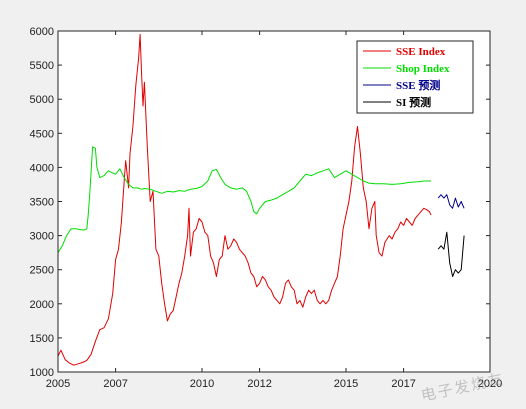  What do you see at coordinates (42, 305) in the screenshot?
I see `y-tick-label: 2000` at bounding box center [42, 305].